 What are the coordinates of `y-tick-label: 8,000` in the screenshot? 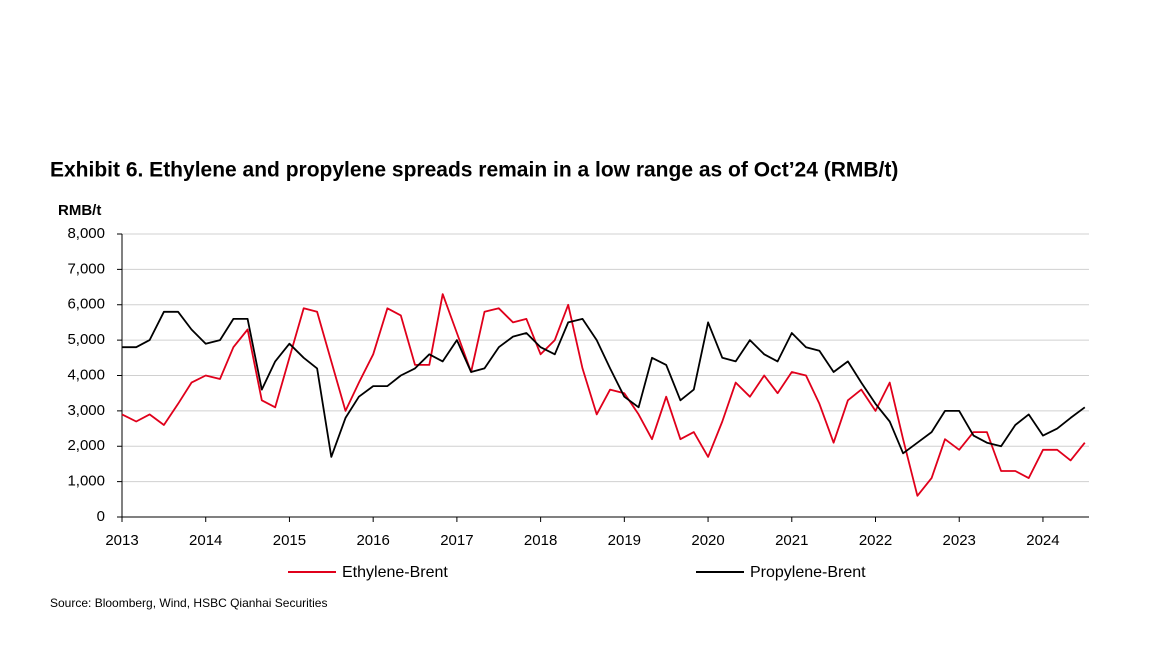 It's located at (86, 233).